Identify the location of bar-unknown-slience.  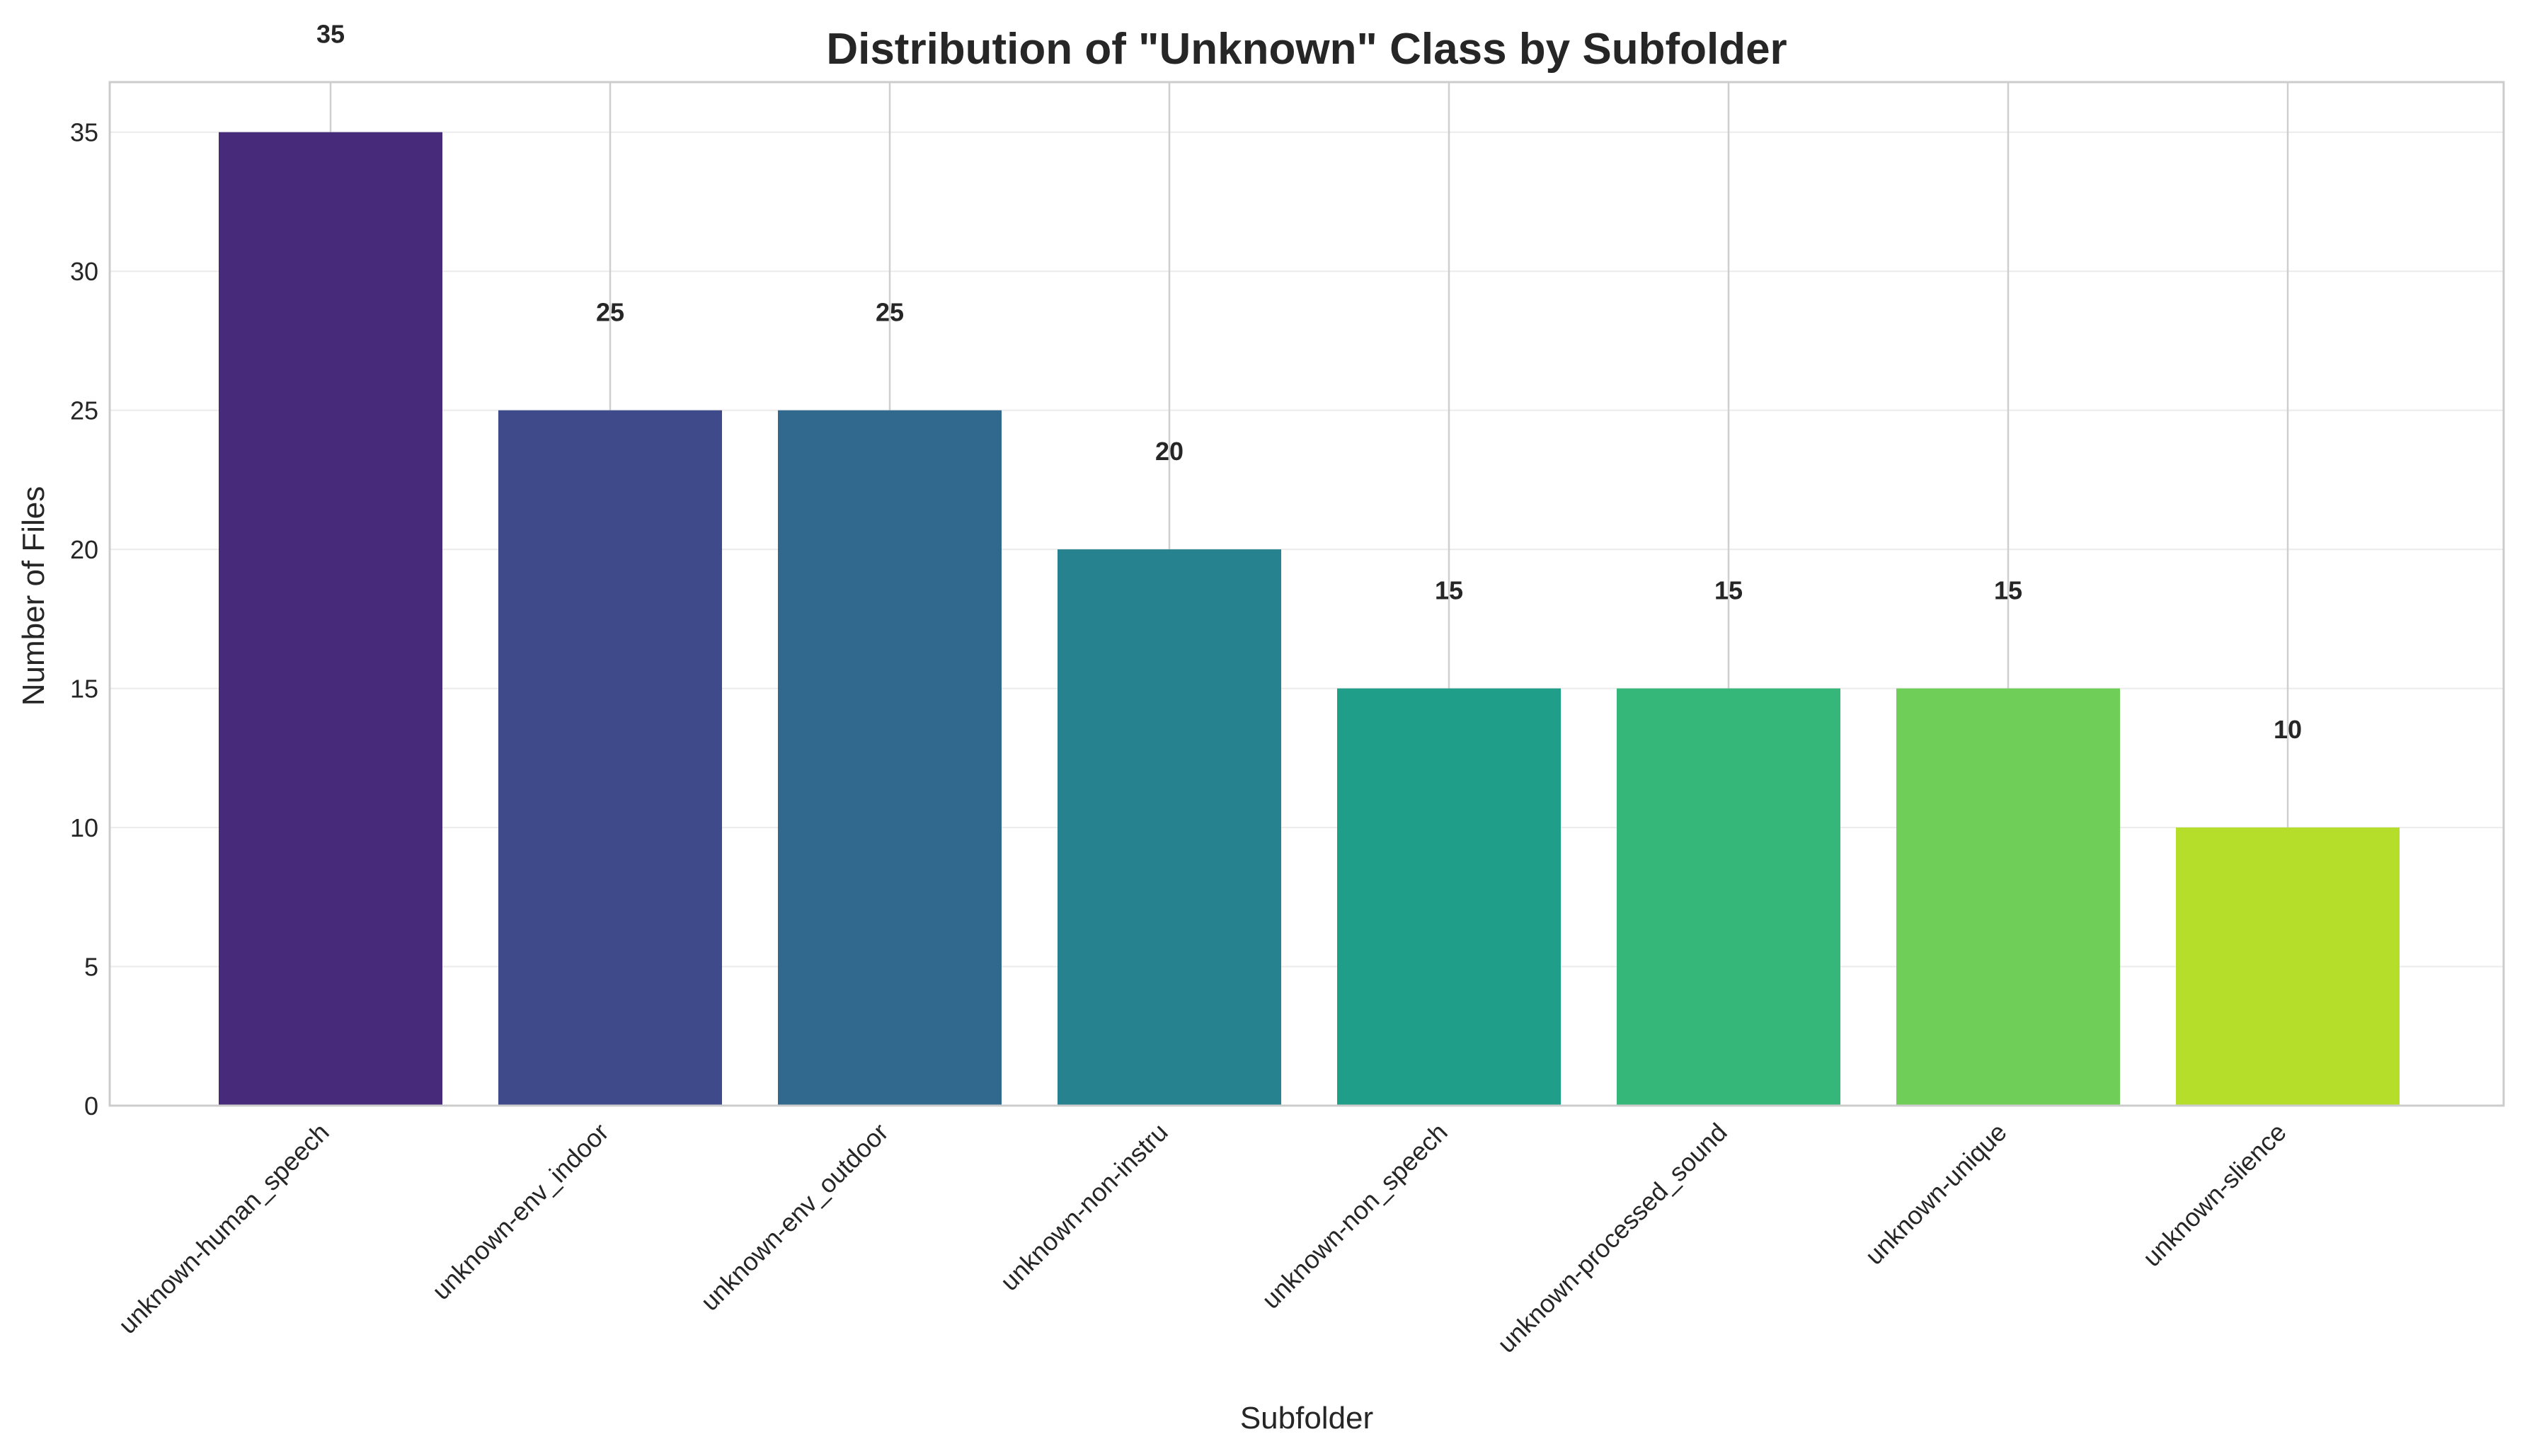
(2288, 967).